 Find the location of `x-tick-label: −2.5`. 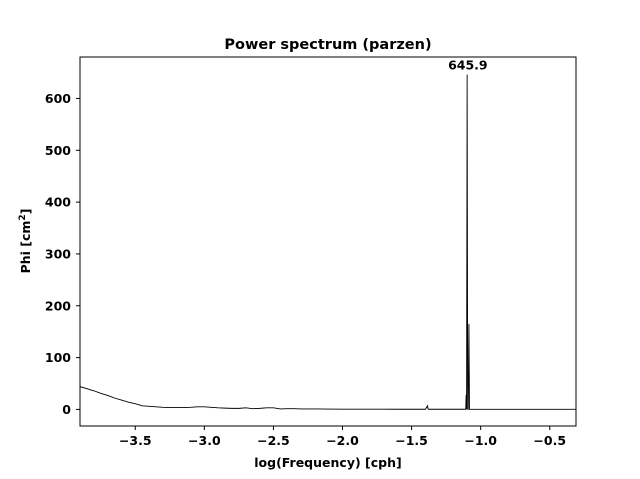

x-tick-label: −2.5 is located at coordinates (273, 440).